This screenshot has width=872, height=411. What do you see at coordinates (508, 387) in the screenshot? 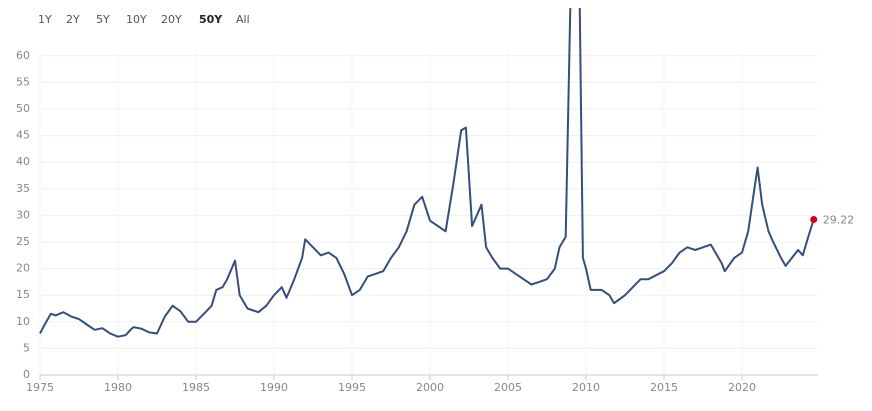
I see `x-tick-label: 2005` at bounding box center [508, 387].